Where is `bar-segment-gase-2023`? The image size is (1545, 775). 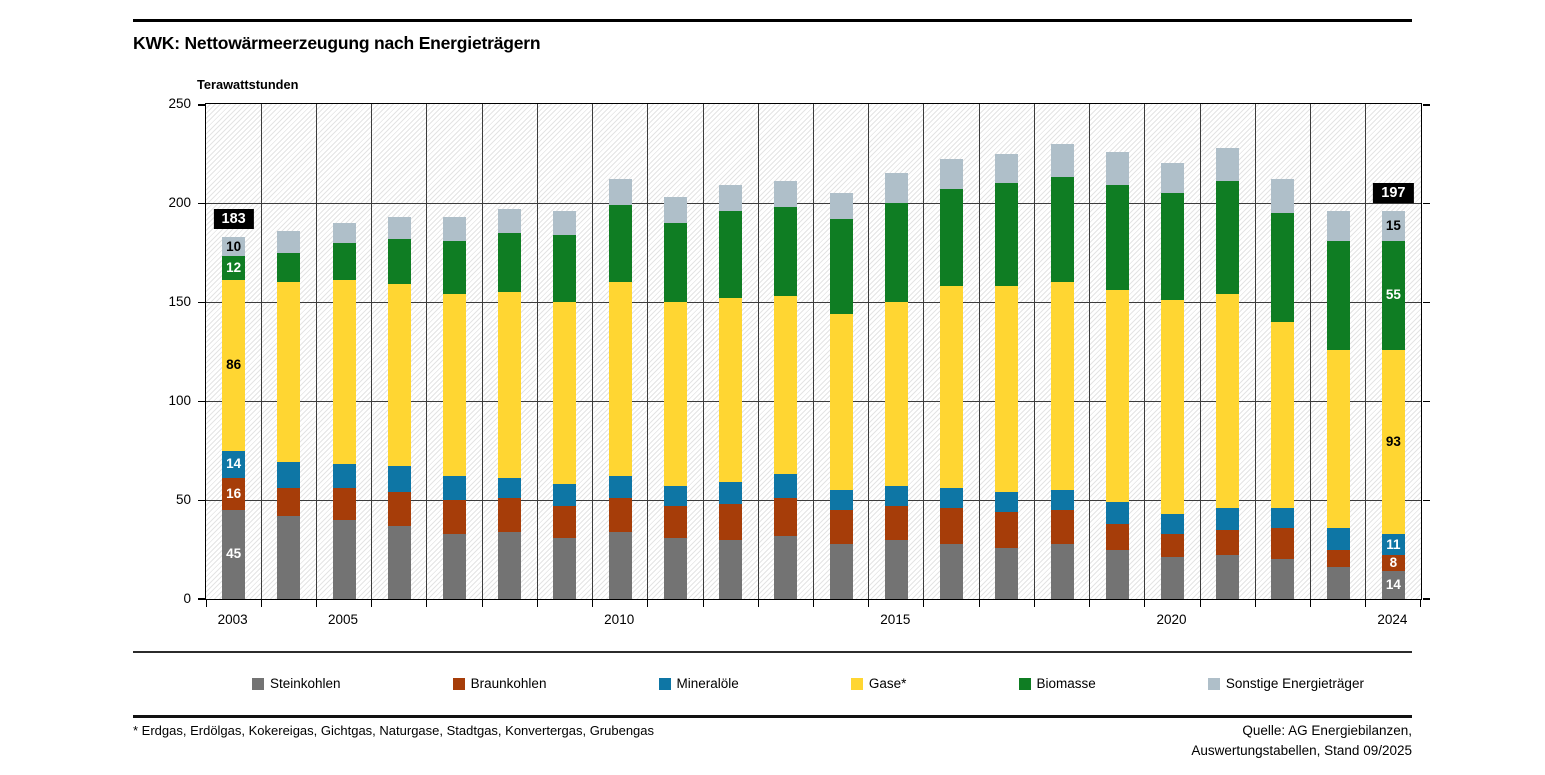
bar-segment-gase-2023 is located at coordinates (1338, 438).